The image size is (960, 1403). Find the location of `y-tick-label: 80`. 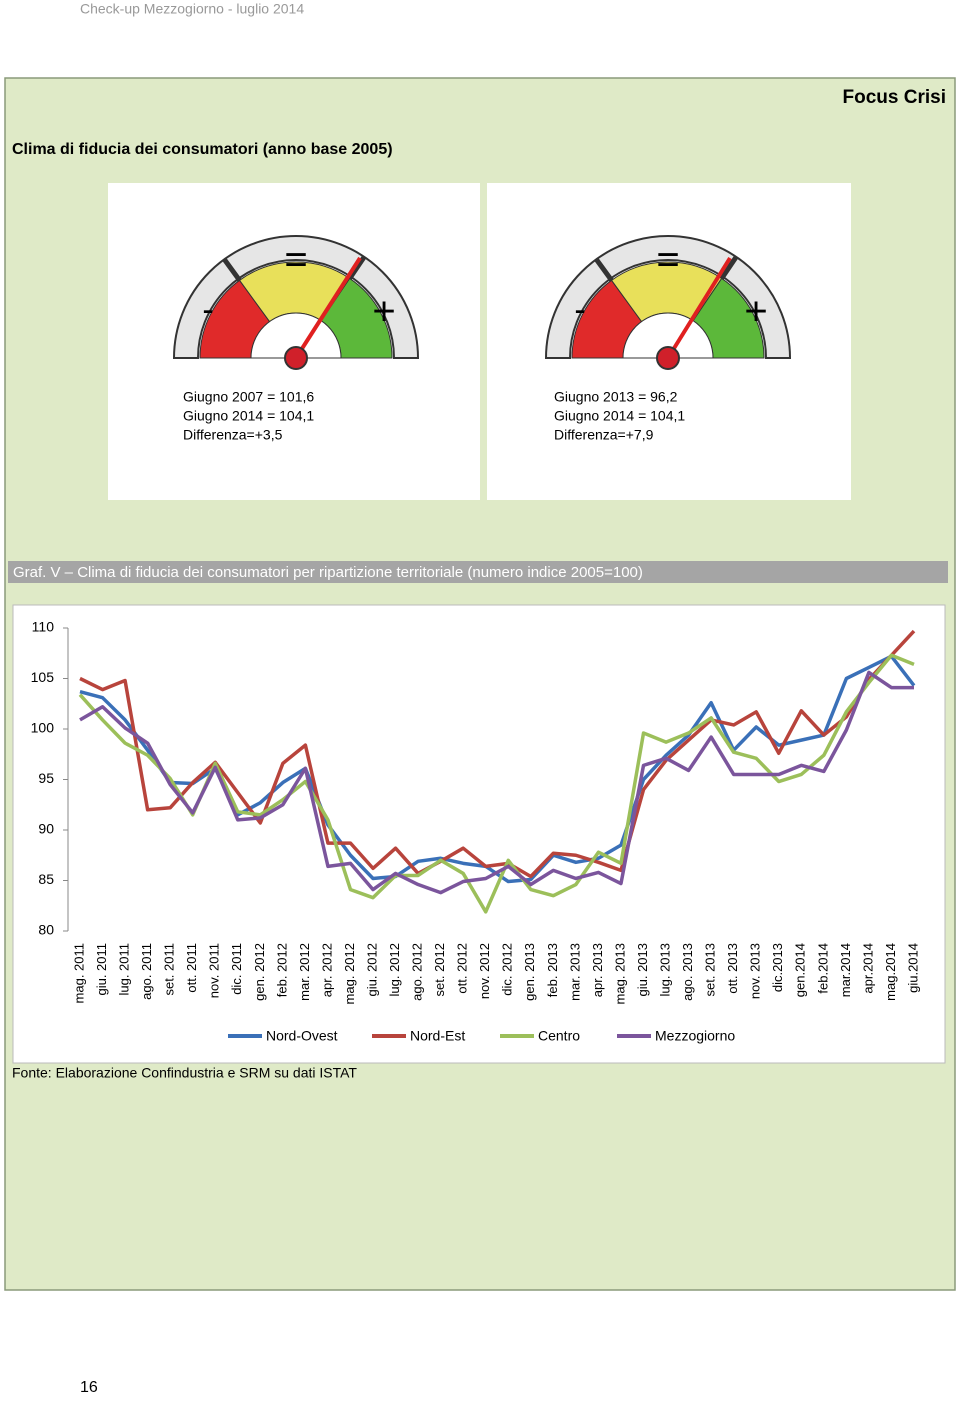

y-tick-label: 80 is located at coordinates (46, 930).